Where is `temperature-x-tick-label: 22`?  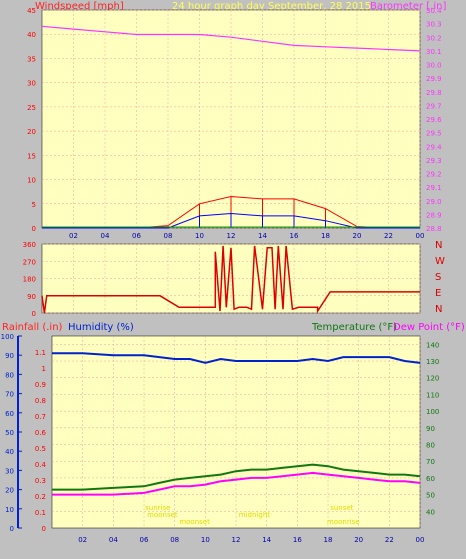 temperature-x-tick-label: 22 is located at coordinates (389, 540).